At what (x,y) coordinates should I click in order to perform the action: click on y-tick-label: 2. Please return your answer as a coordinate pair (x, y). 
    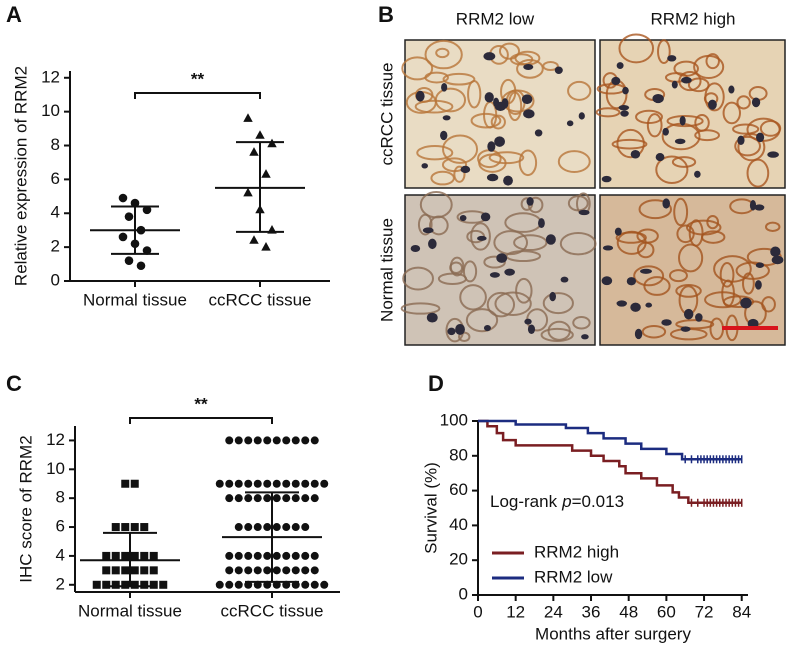
    Looking at the image, I should click on (55, 246).